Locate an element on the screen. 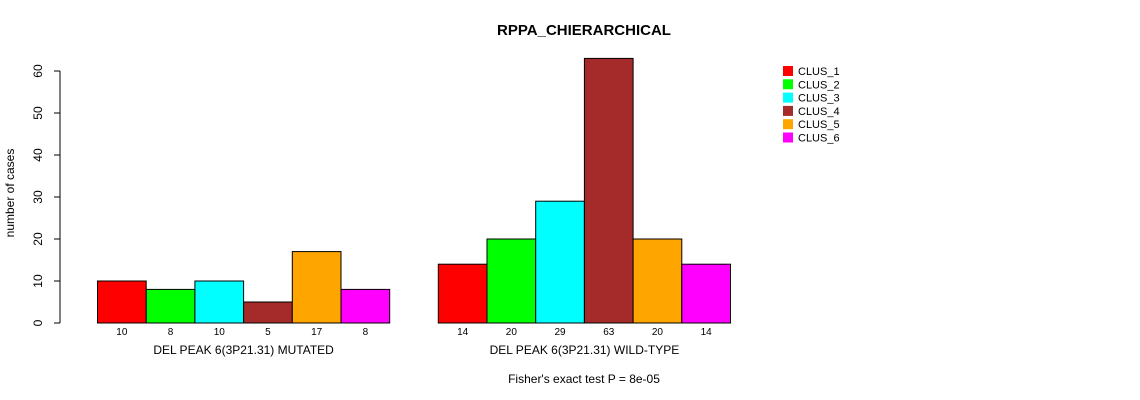  legend-label: CLUS_6 is located at coordinates (819, 139).